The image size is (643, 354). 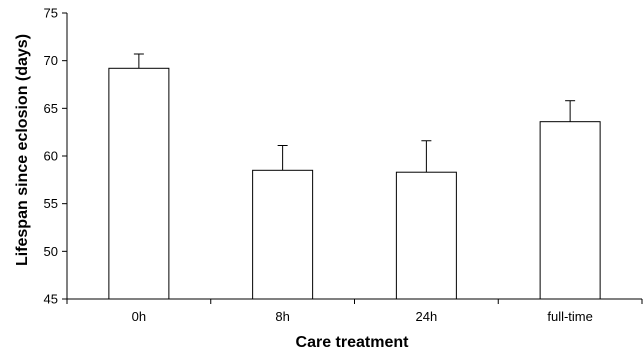 I want to click on y-axis-ticks: 45 50 55 60 65 70 75, so click(x=55, y=156).